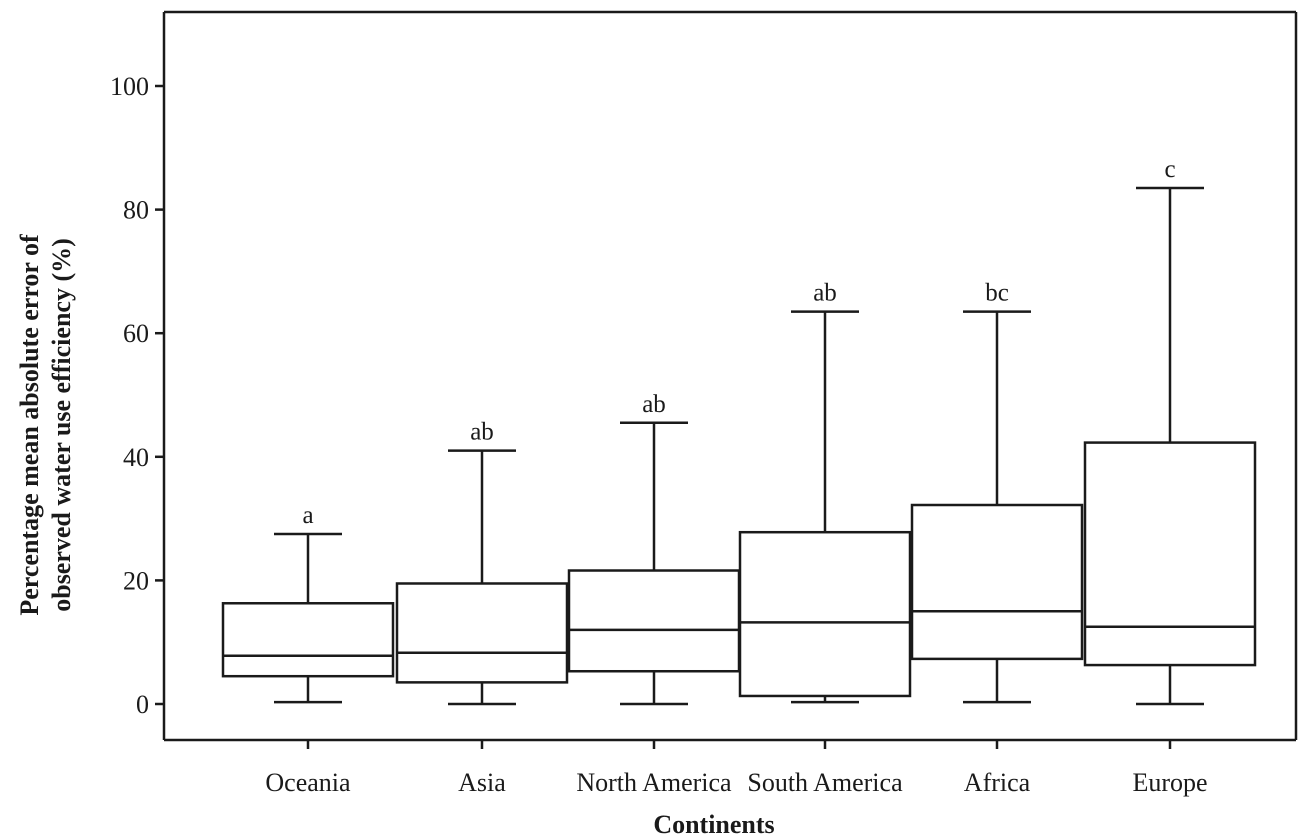  What do you see at coordinates (1170, 431) in the screenshot?
I see `box-group-europe: c` at bounding box center [1170, 431].